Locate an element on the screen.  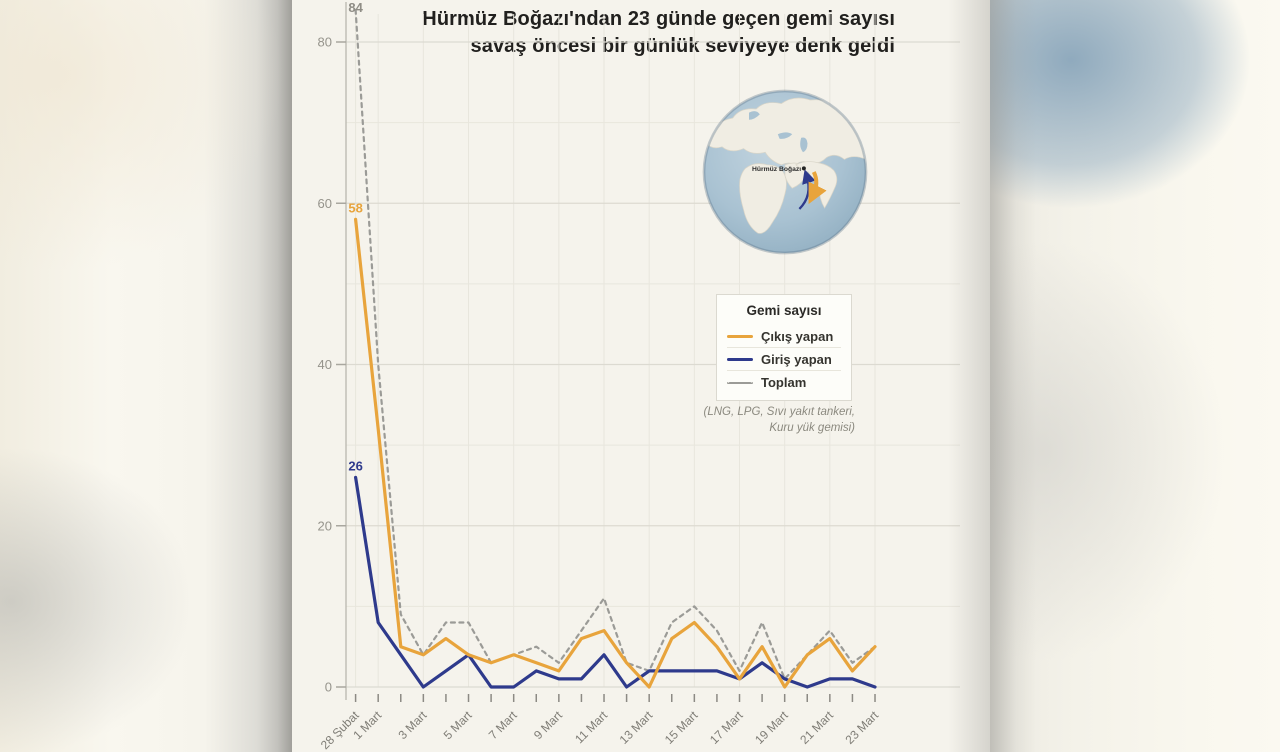
legend-label: Giriş yapan is located at coordinates (796, 359).